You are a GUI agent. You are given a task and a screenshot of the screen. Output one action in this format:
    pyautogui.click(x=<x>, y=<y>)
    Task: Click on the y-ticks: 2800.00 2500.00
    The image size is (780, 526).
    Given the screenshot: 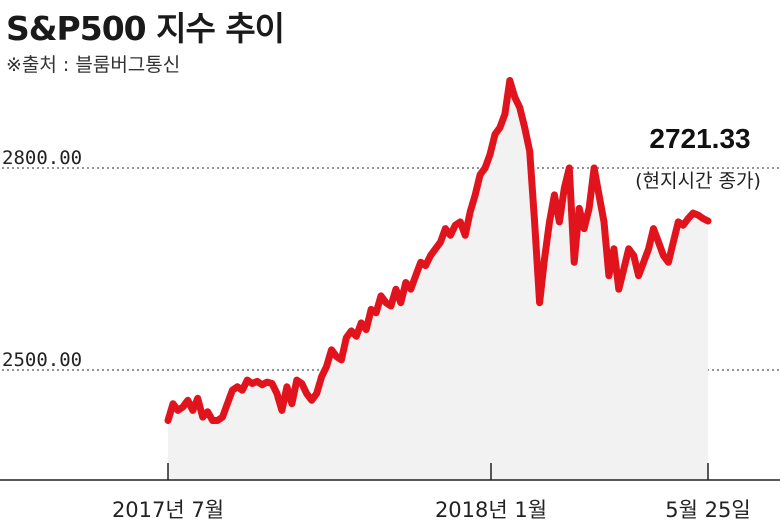 What is the action you would take?
    pyautogui.click(x=42, y=259)
    